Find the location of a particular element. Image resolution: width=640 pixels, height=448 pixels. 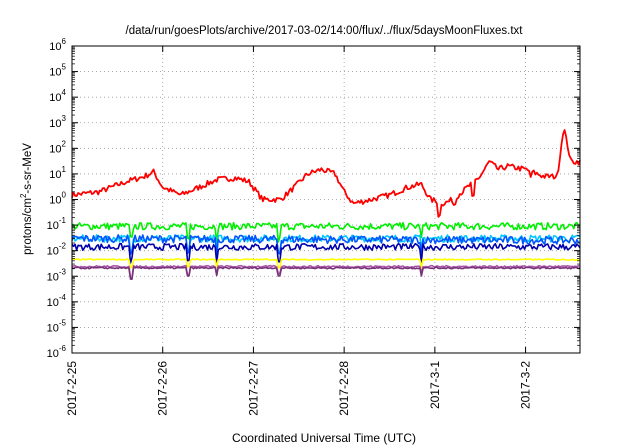

y-tick-label: 10⁻² is located at coordinates (57, 250).